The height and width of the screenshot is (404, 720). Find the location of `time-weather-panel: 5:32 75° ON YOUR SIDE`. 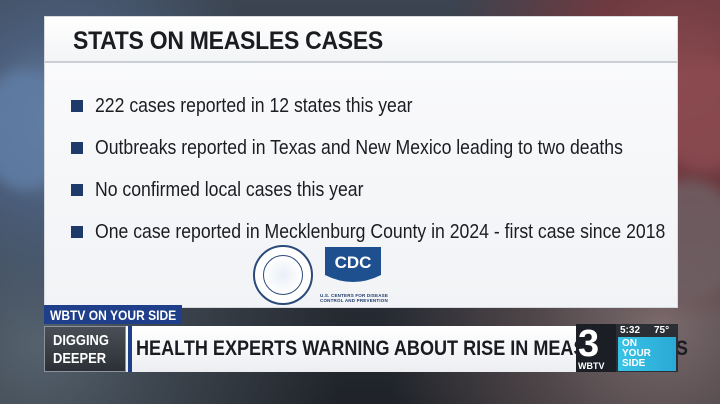

time-weather-panel: 5:32 75° ON YOUR SIDE is located at coordinates (647, 348).